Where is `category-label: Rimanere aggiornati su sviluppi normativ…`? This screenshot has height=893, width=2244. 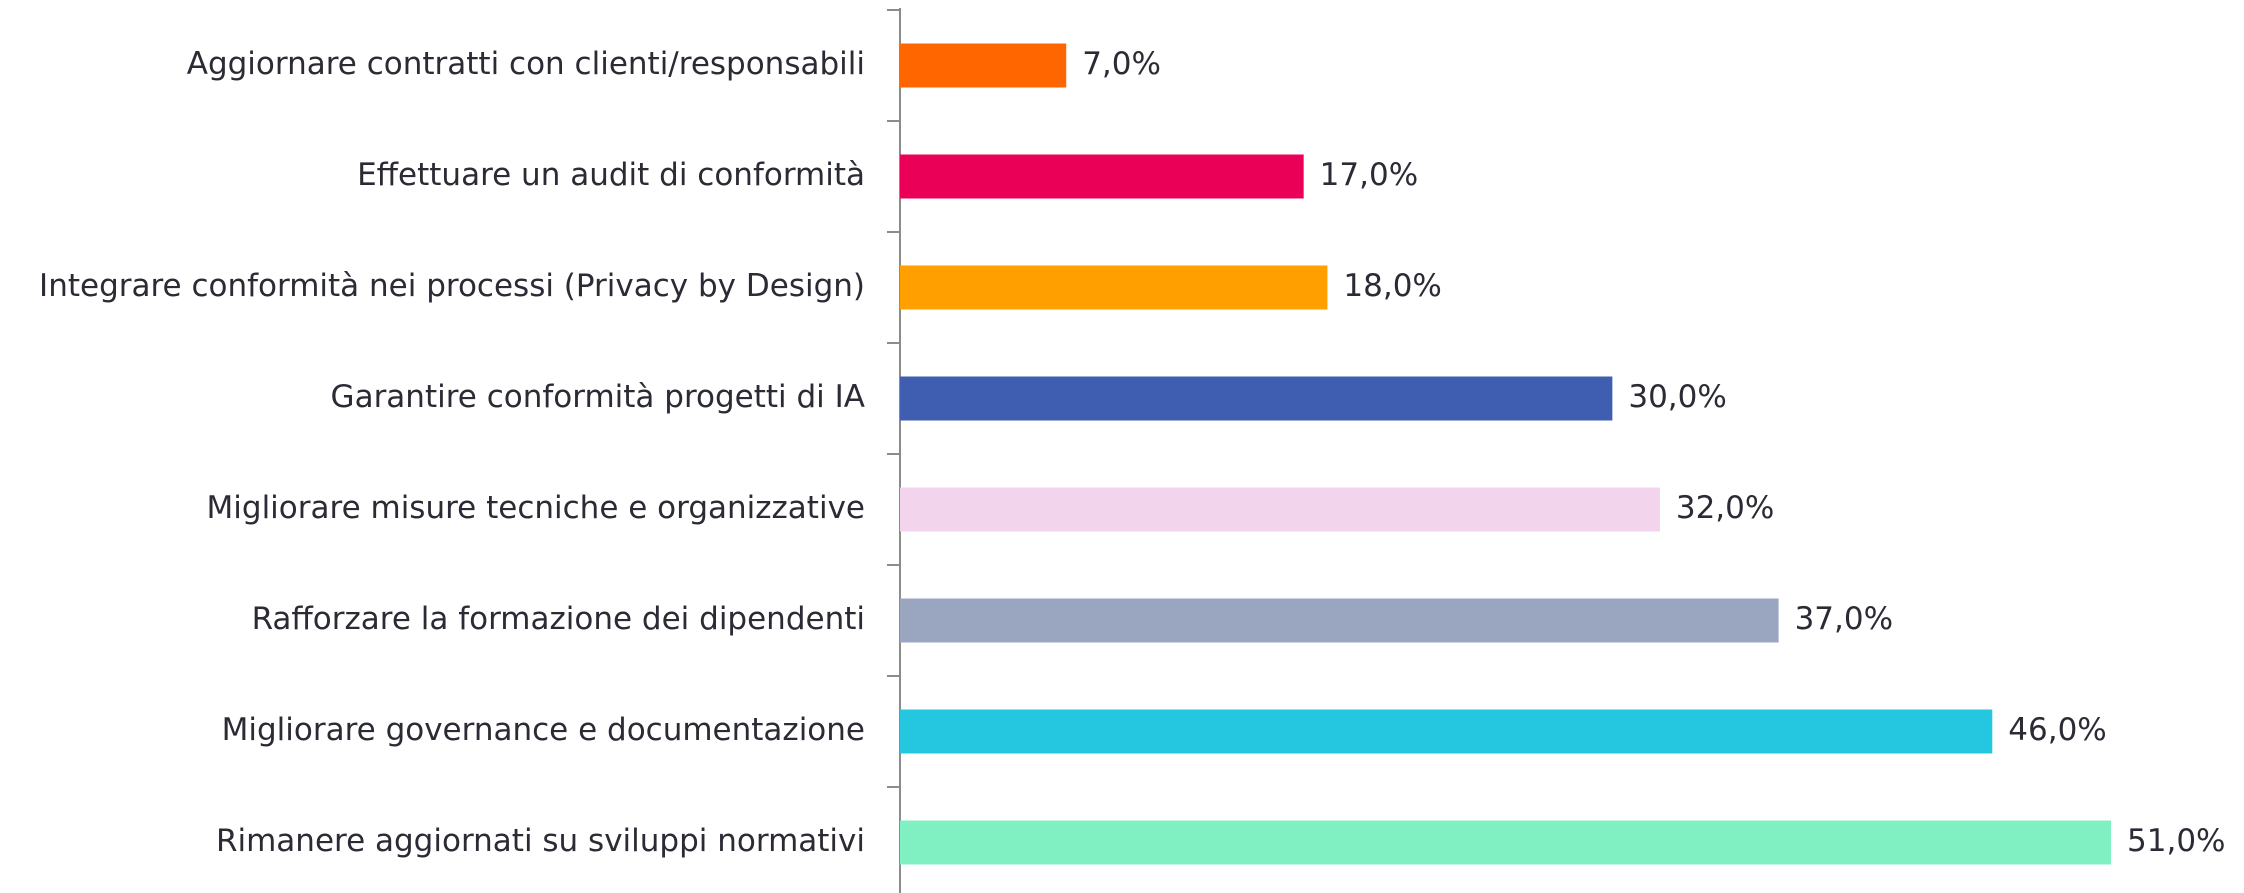 category-label: Rimanere aggiornati su sviluppi normativ… is located at coordinates (540, 841).